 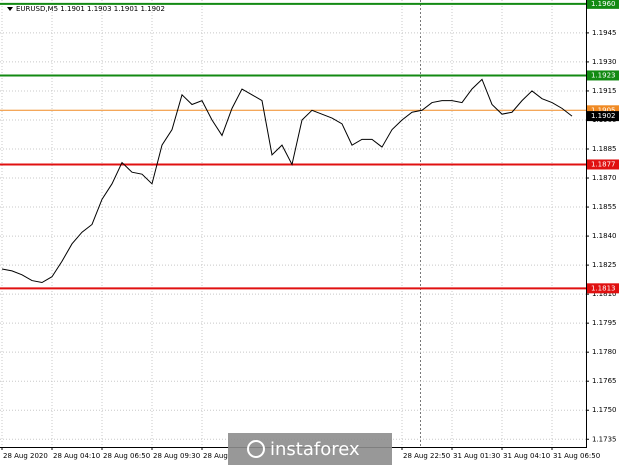 I want to click on x-tick-label: 28 Aug 09:30, so click(x=176, y=456).